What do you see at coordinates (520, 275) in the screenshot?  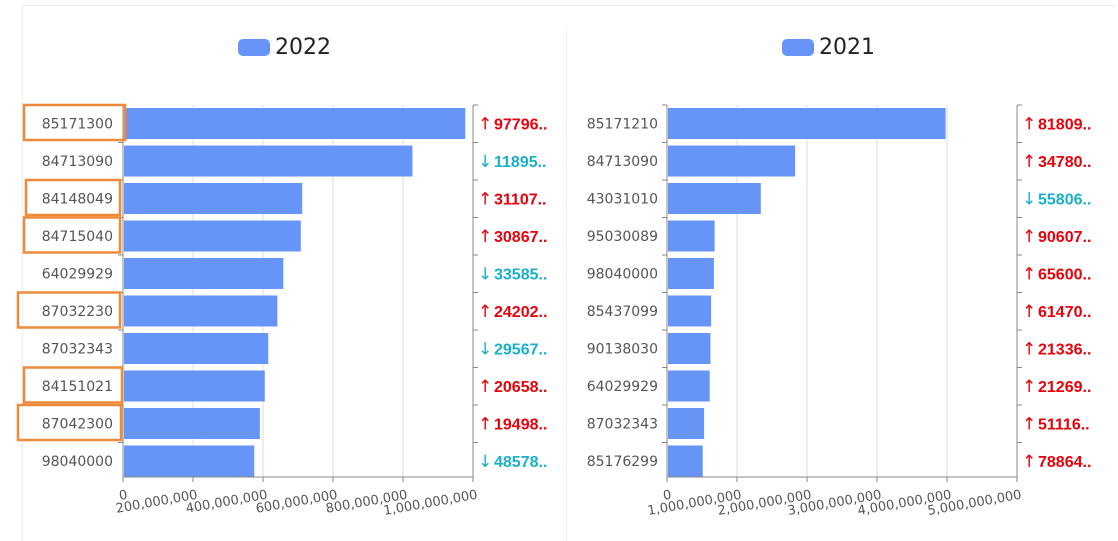 I see `change-value: 33585..` at bounding box center [520, 275].